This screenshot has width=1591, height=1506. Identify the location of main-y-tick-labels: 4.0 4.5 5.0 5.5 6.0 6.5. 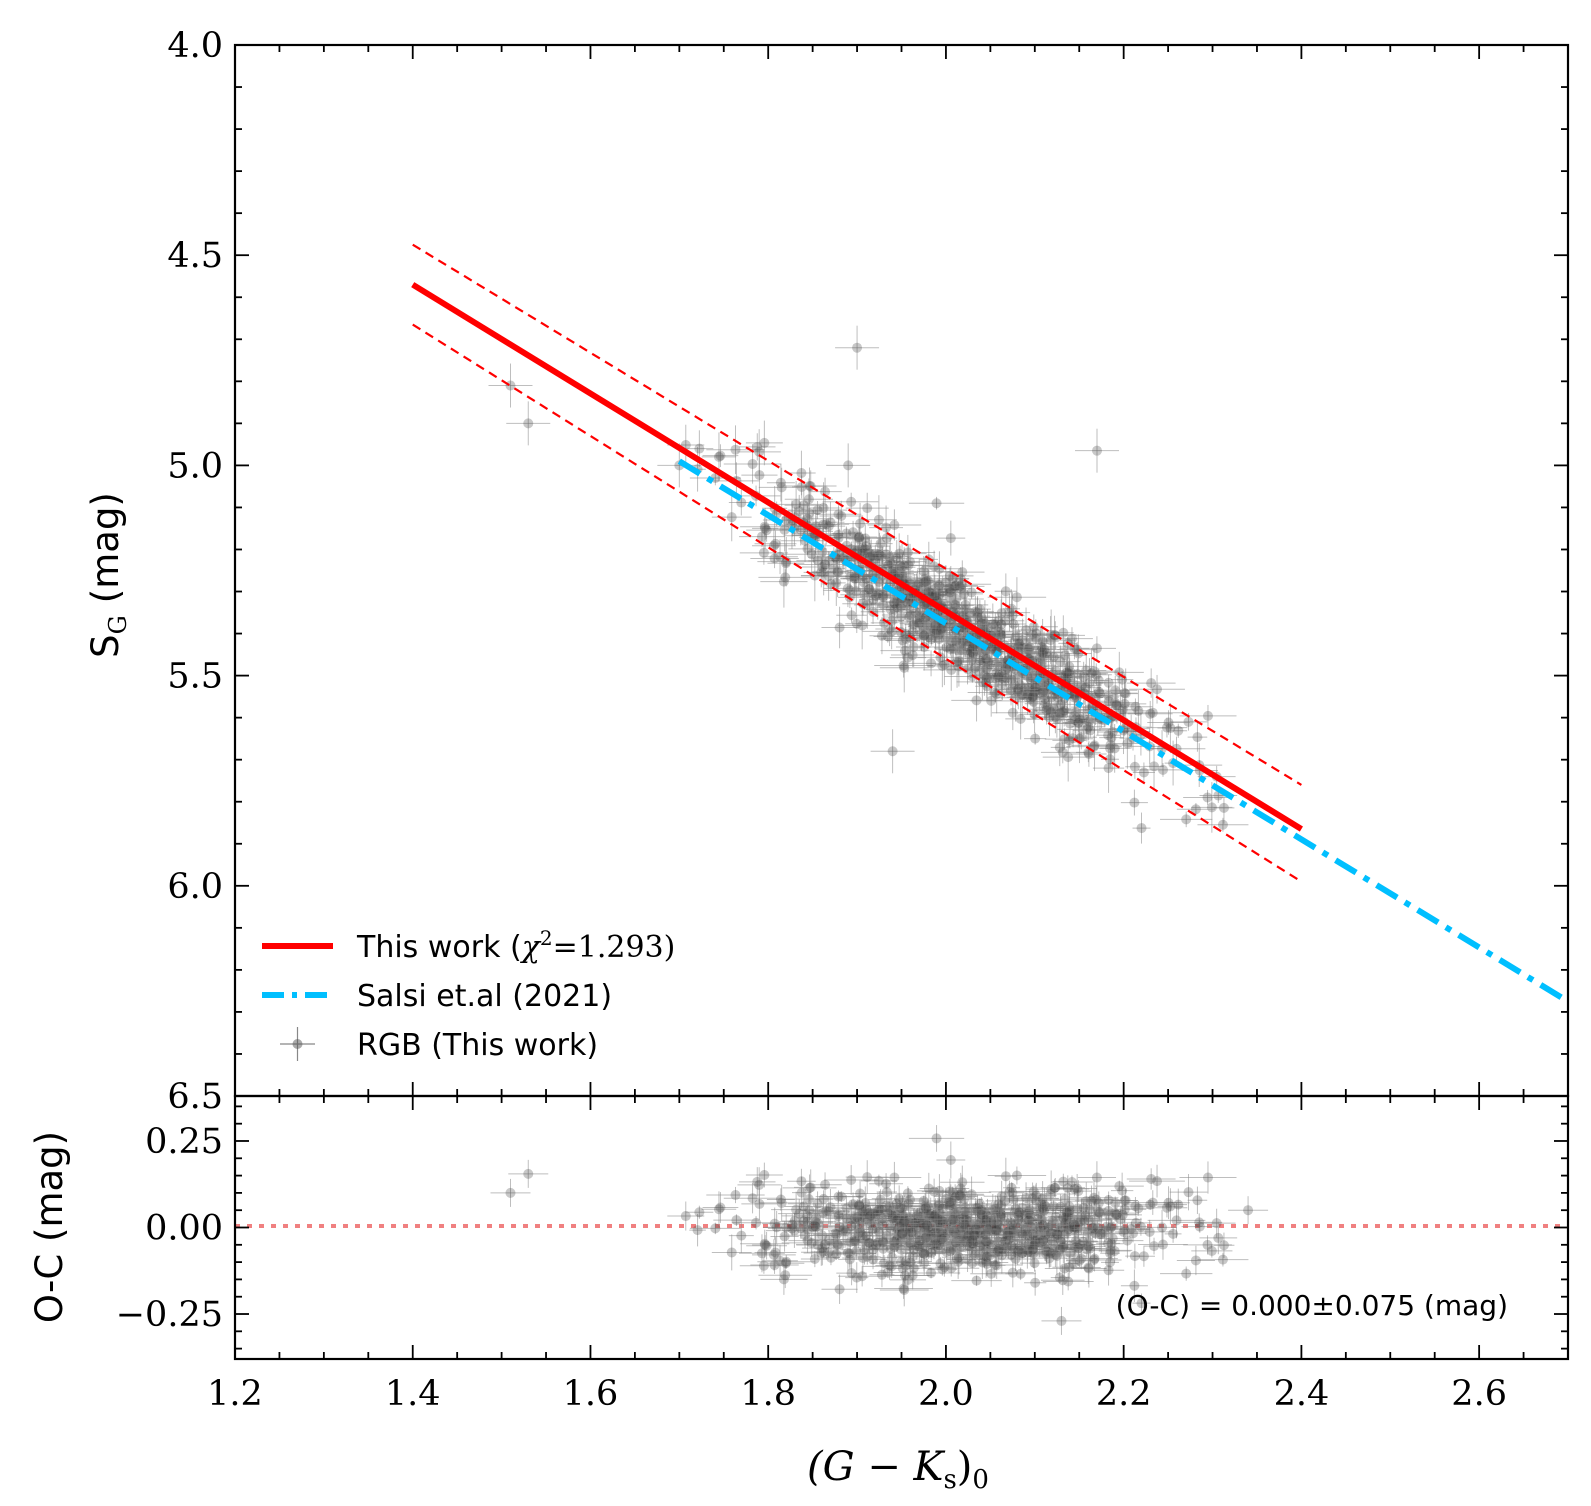
(195, 571).